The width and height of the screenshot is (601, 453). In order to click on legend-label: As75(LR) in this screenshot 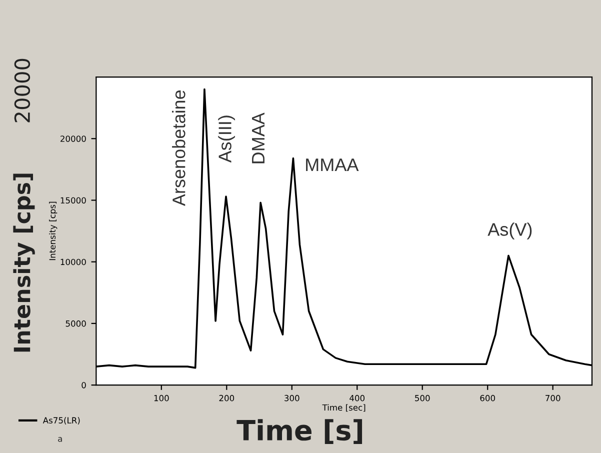, I will do `click(61, 420)`.